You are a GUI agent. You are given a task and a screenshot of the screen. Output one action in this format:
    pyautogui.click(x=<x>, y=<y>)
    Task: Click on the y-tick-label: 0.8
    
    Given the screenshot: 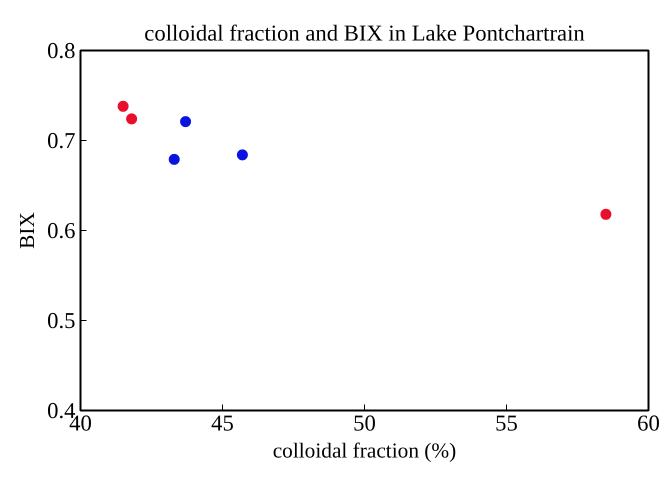 What is the action you would take?
    pyautogui.click(x=61, y=50)
    